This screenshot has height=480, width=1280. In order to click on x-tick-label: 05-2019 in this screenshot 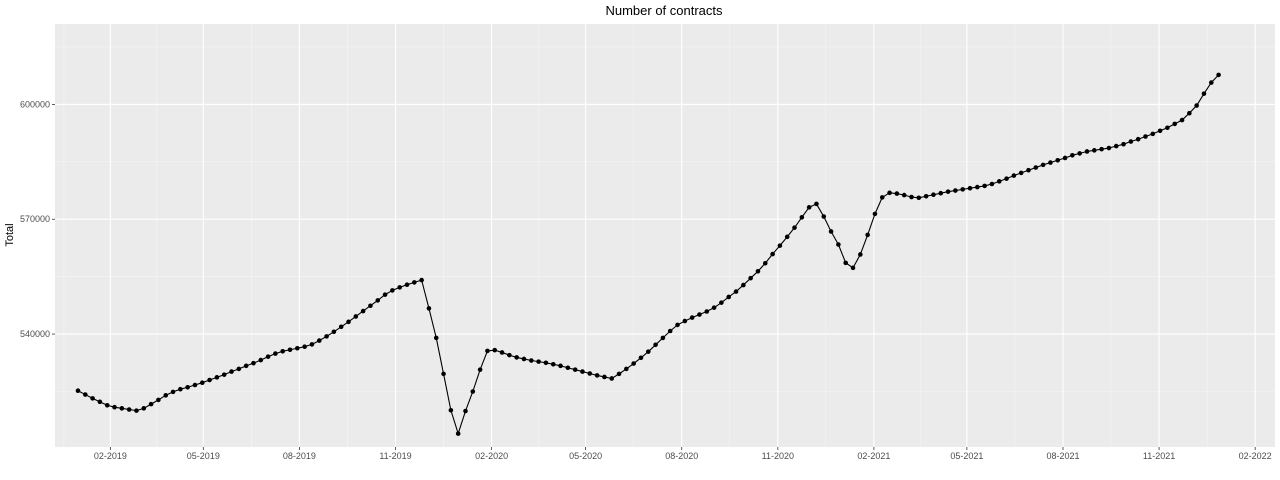, I will do `click(203, 456)`.